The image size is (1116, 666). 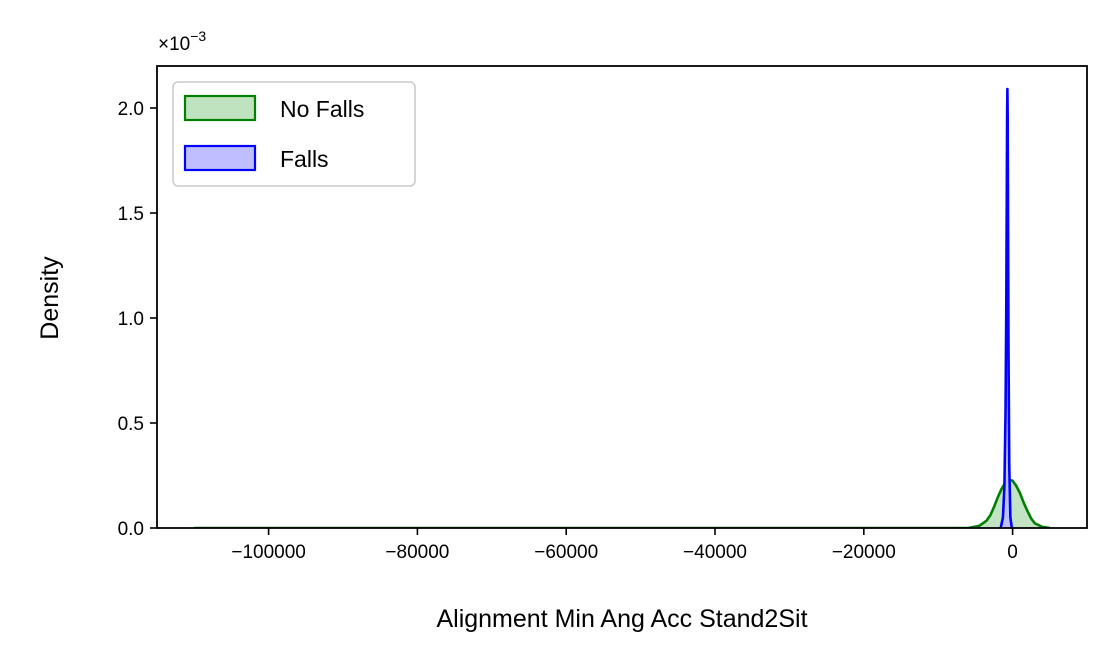 What do you see at coordinates (715, 552) in the screenshot?
I see `x-tick-label: −40000` at bounding box center [715, 552].